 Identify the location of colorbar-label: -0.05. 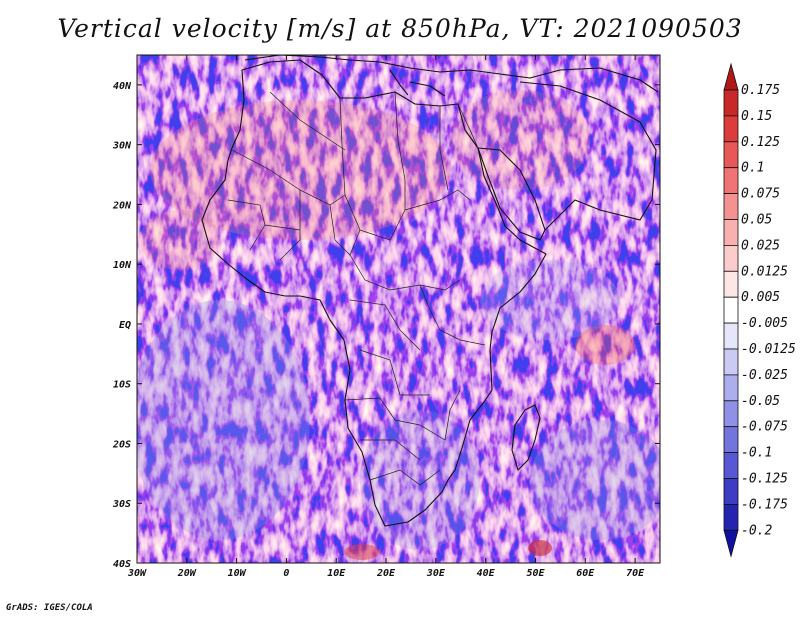
(760, 401).